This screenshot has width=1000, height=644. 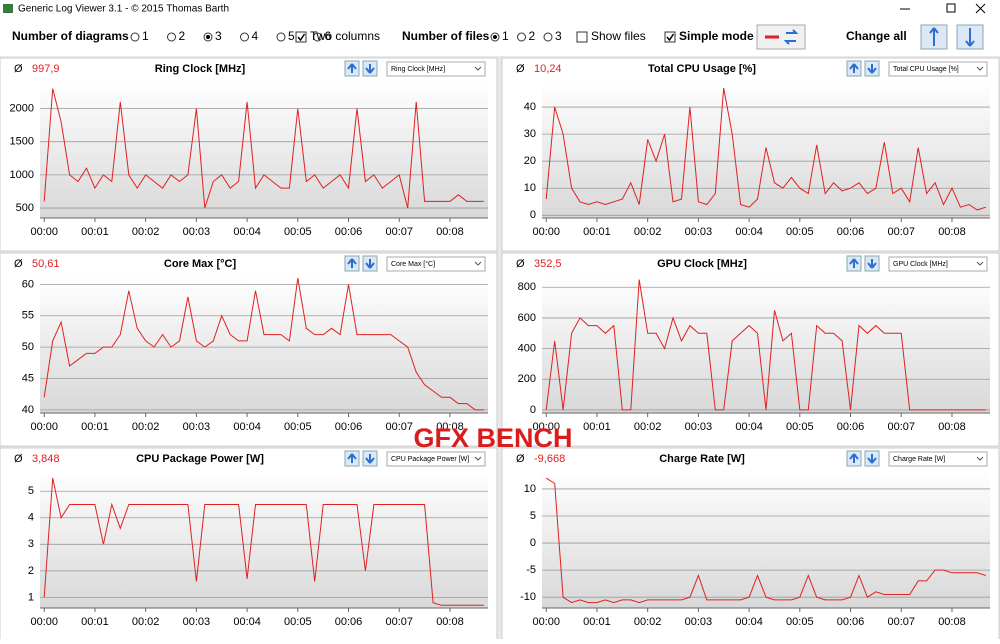 I want to click on toolbar, so click(x=500, y=37).